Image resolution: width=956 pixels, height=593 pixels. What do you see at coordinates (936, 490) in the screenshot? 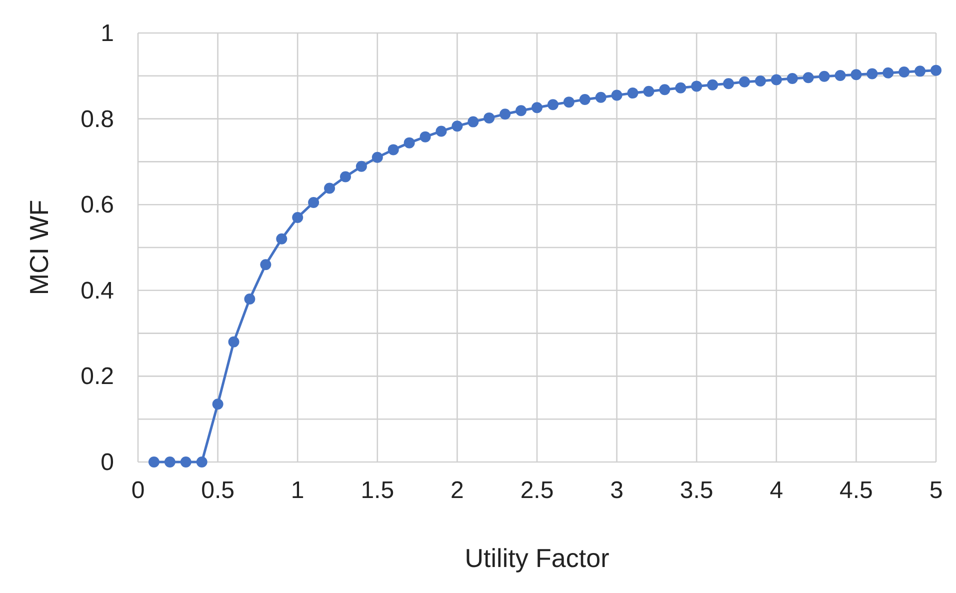
I see `x-tick-label: 5` at bounding box center [936, 490].